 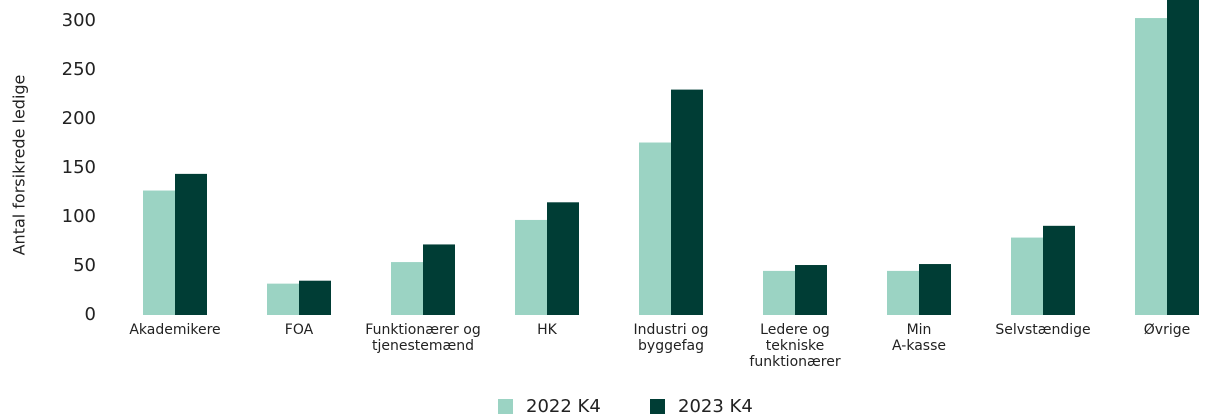 I want to click on x-tick-label: Ledere og tekniske funktionærer, so click(x=795, y=346).